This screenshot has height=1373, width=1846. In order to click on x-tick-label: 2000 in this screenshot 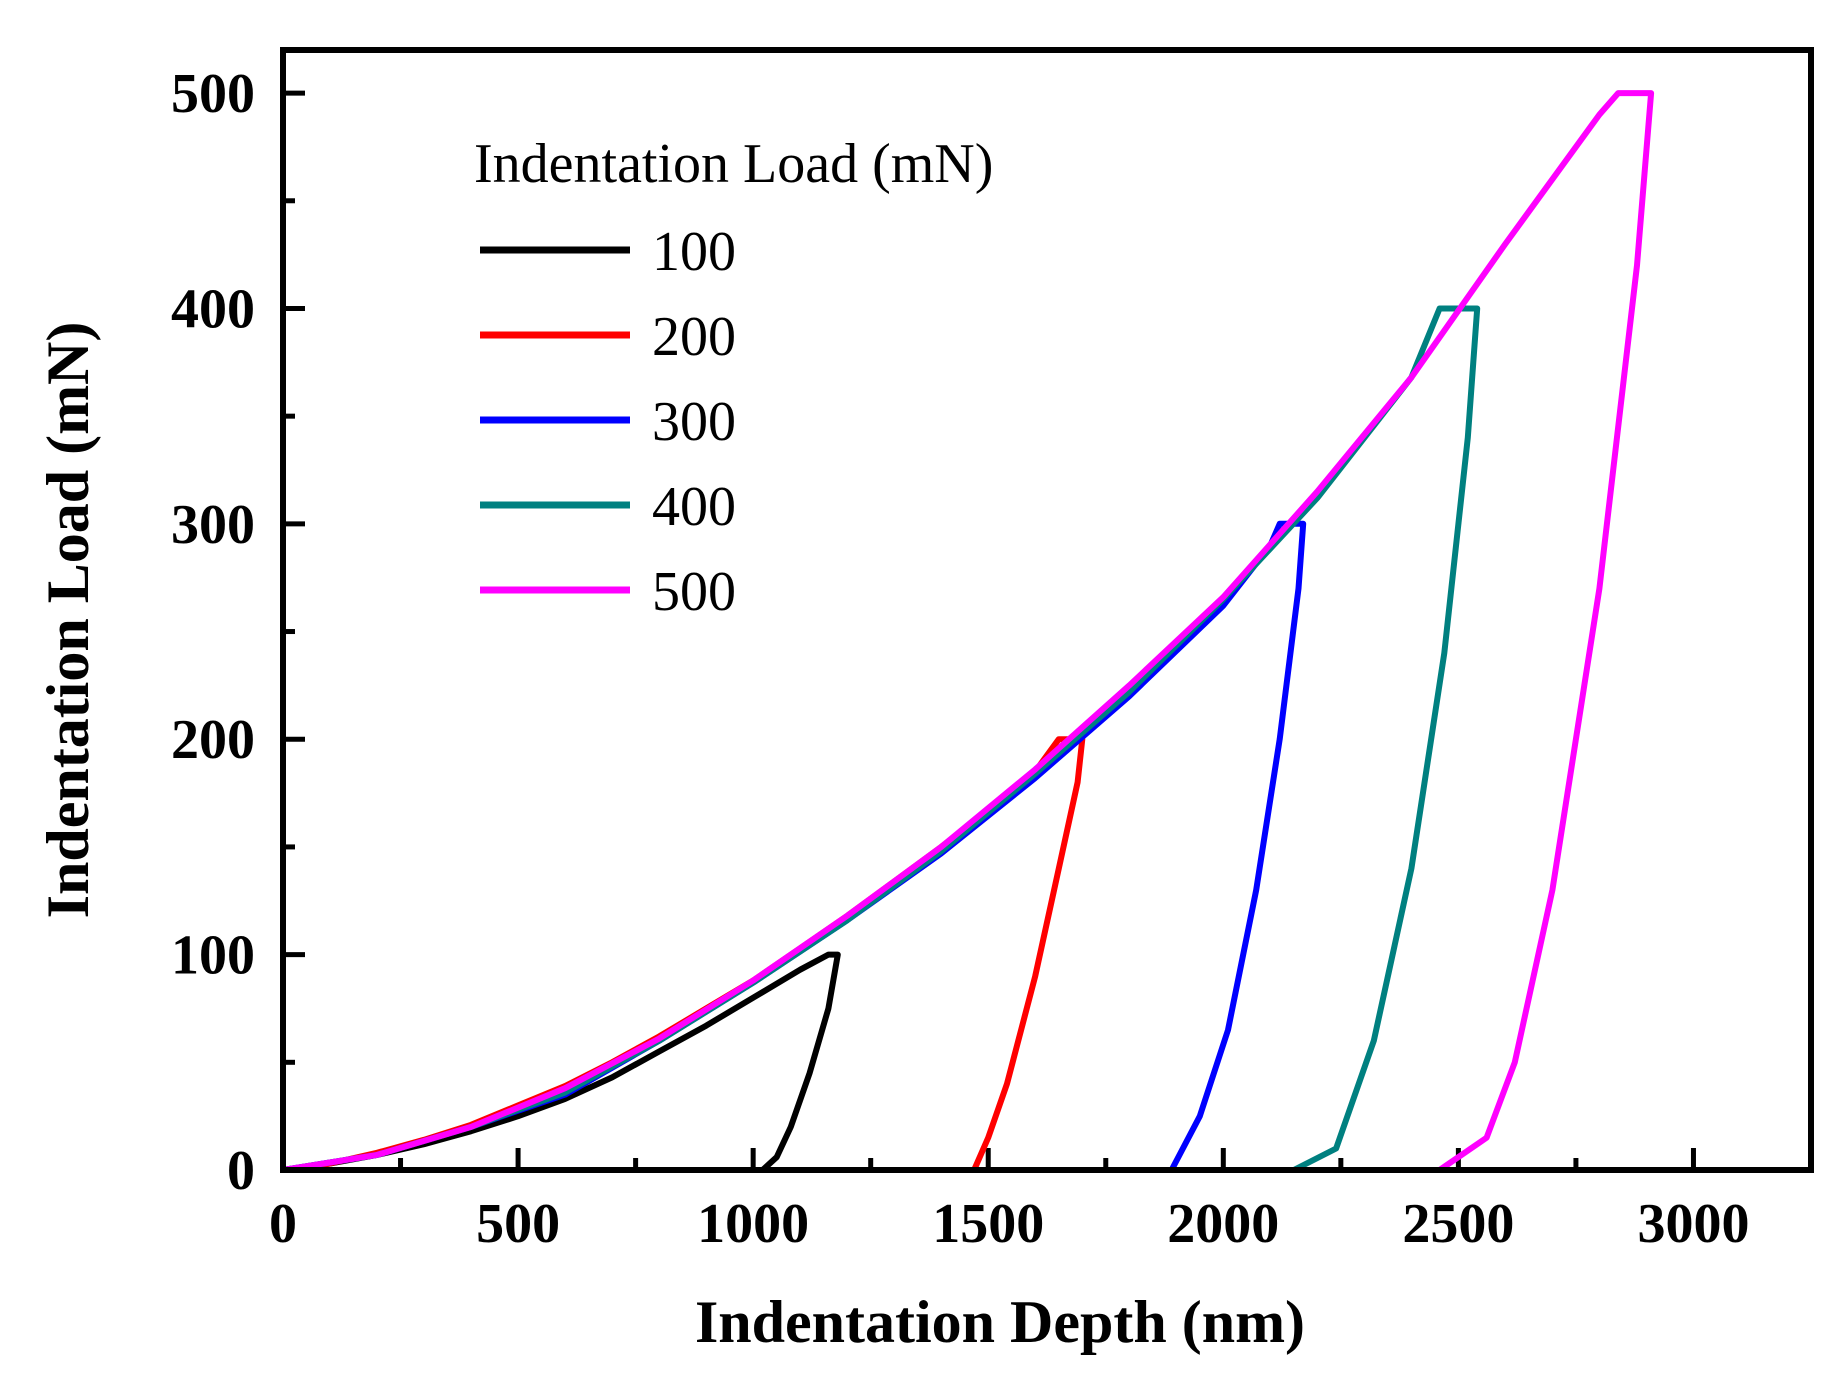, I will do `click(1223, 1224)`.